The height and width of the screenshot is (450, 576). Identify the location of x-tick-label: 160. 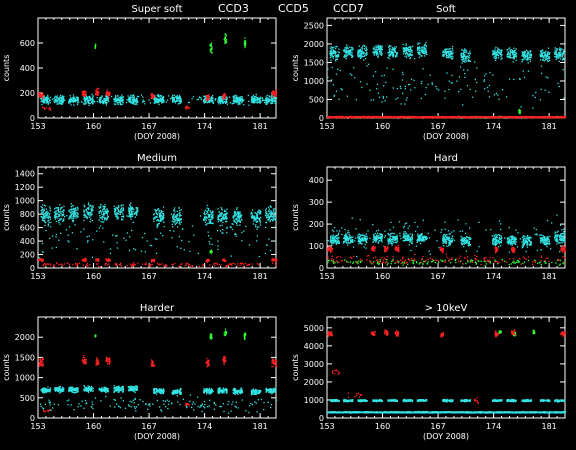
(93, 276).